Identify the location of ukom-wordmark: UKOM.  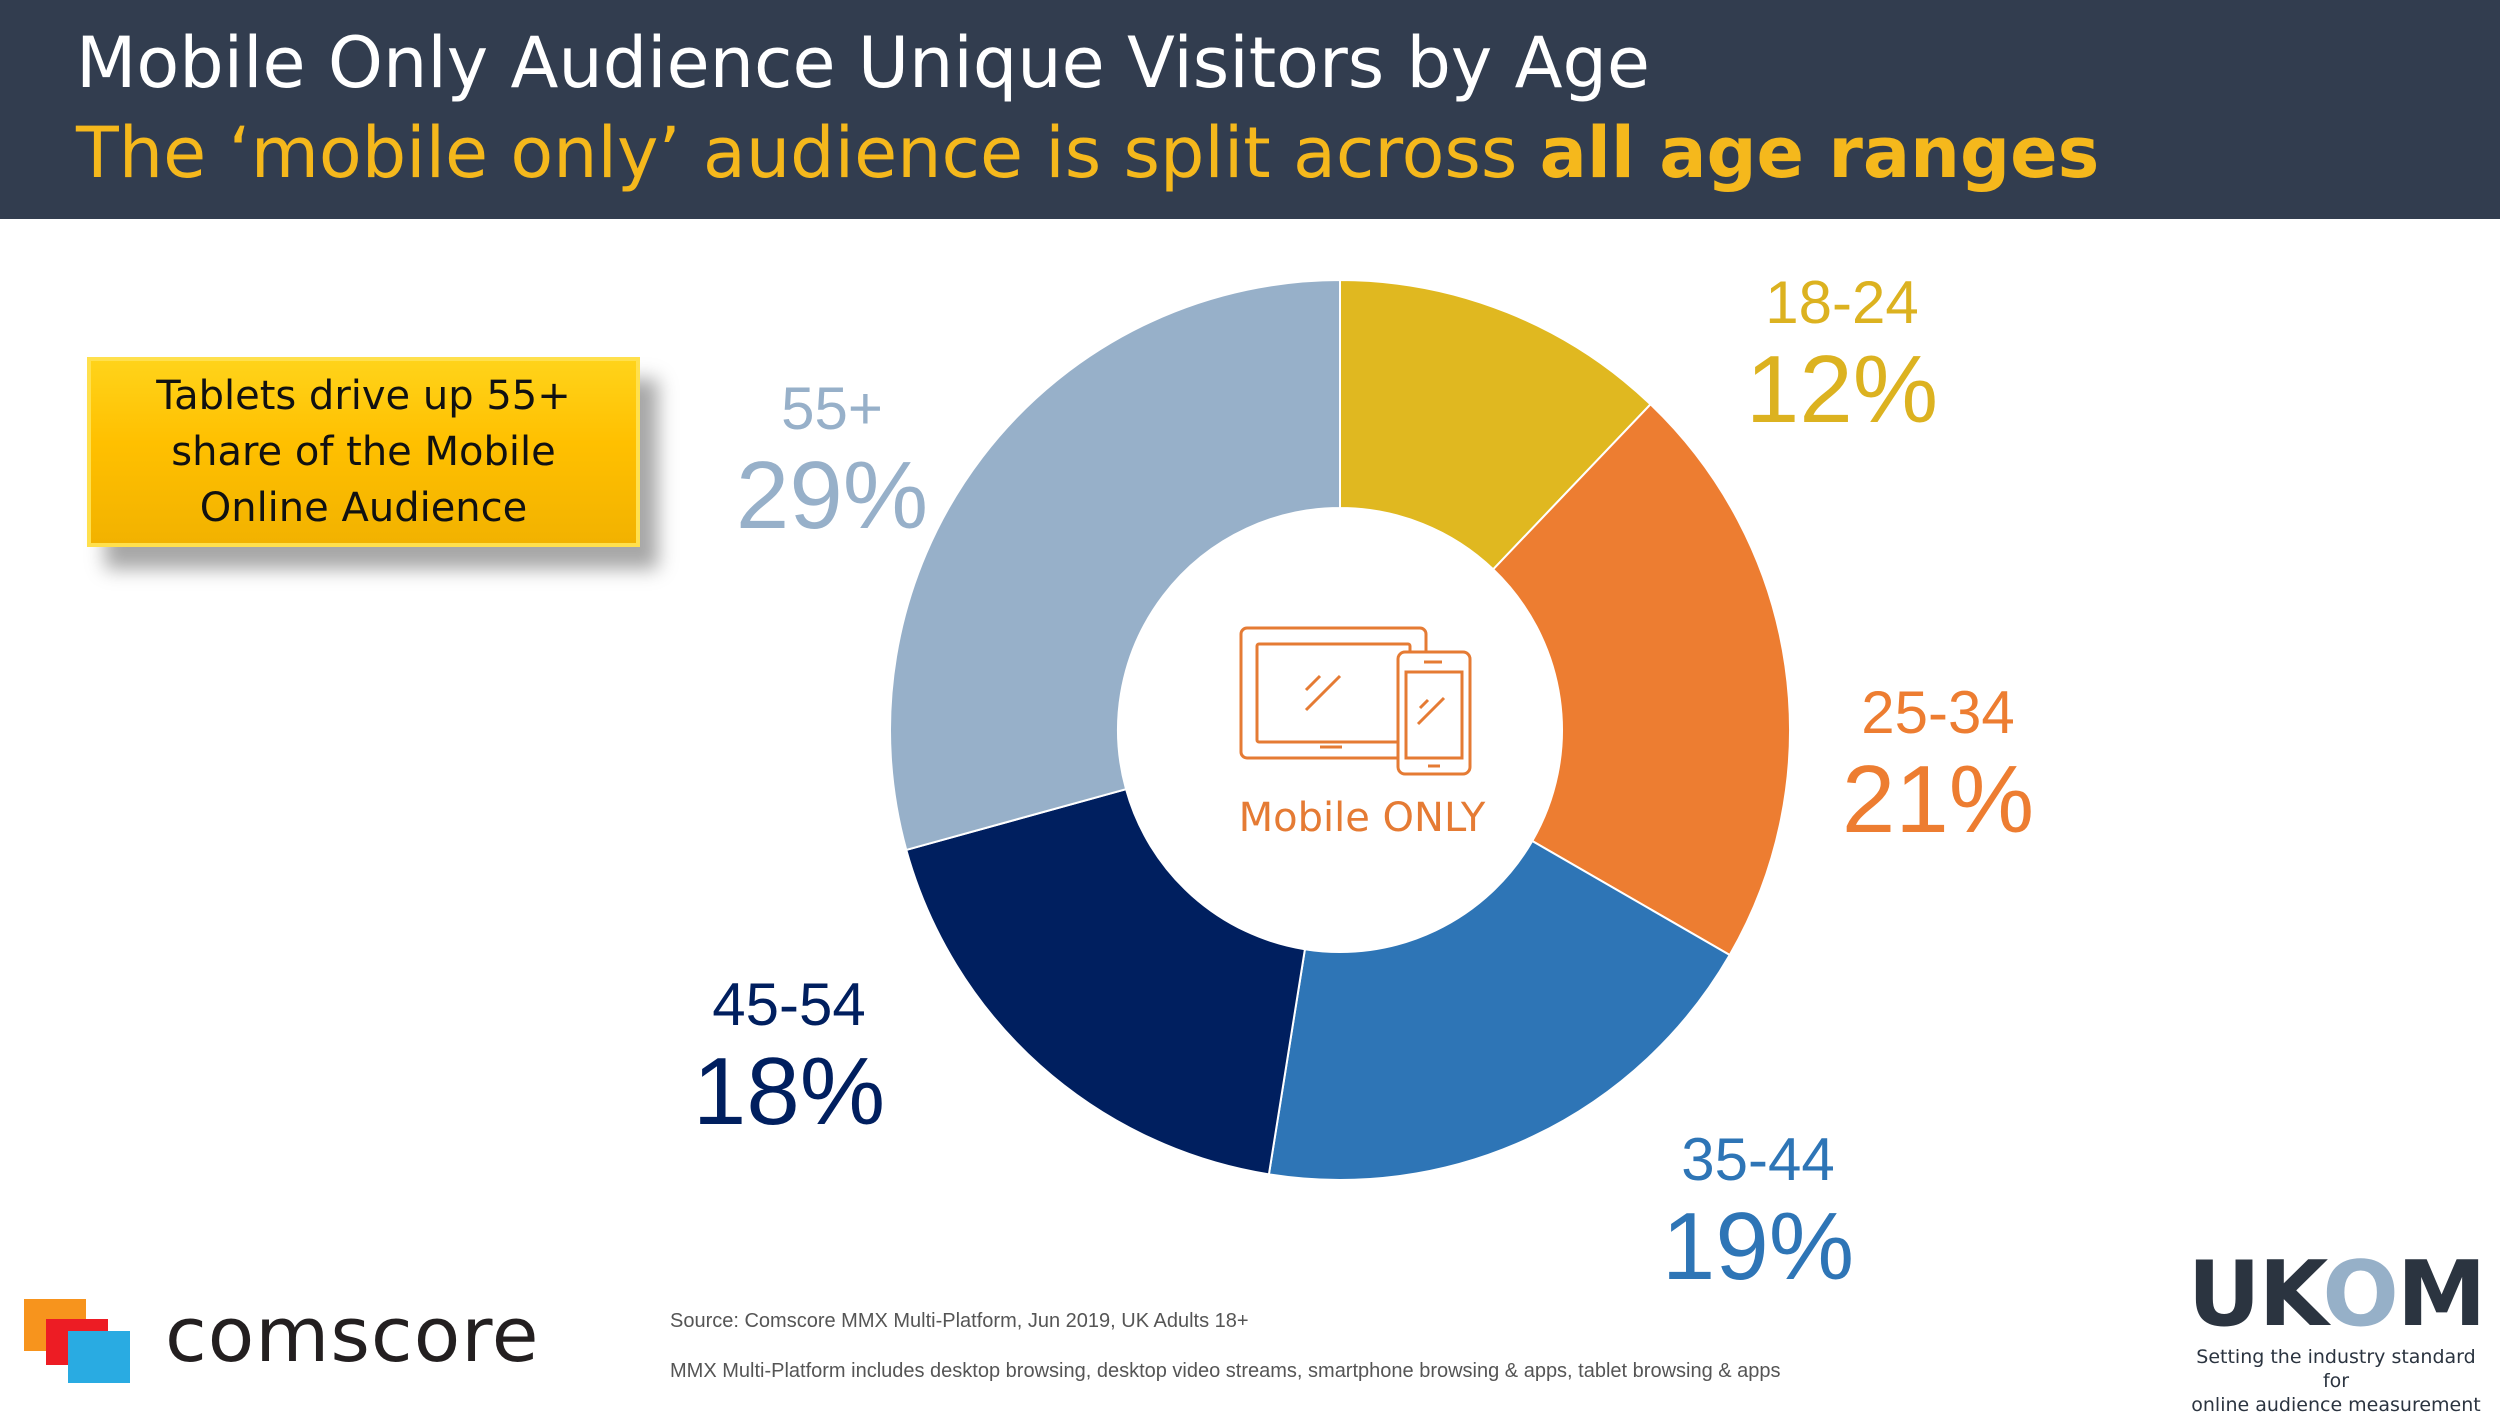
(2336, 1294).